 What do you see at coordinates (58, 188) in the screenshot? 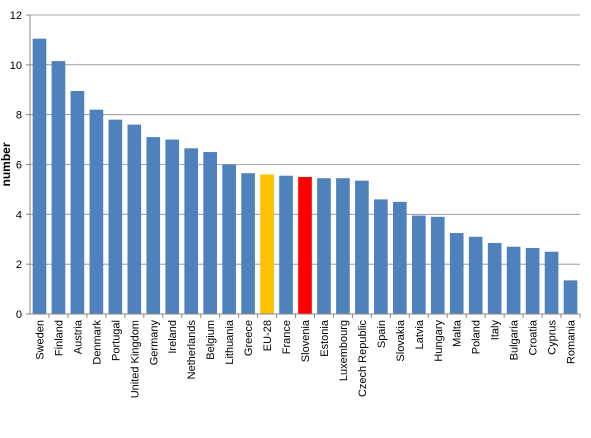
I see `bar-finland` at bounding box center [58, 188].